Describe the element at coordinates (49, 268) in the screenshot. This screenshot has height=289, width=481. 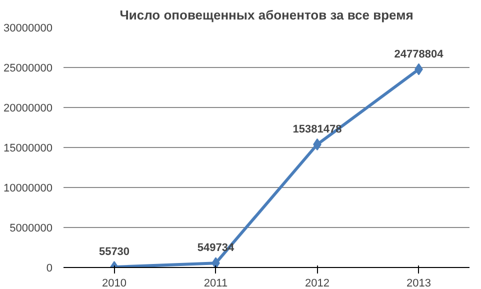
I see `y-tick-label: 0` at that location.